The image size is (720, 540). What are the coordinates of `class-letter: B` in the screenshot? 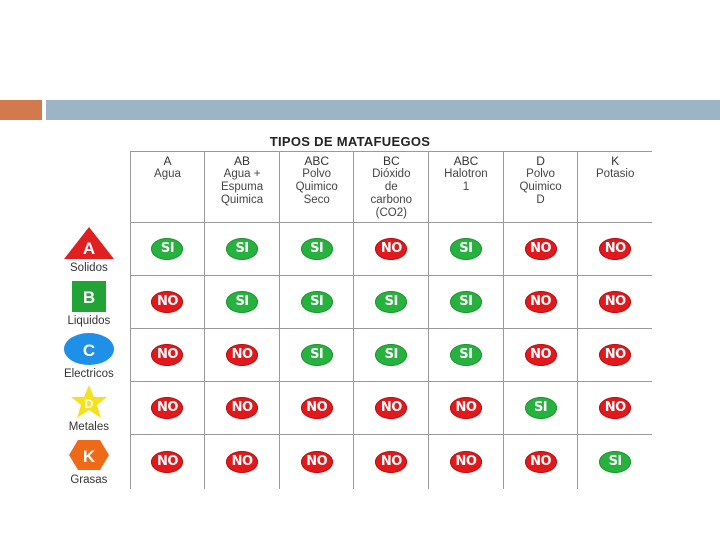 It's located at (89, 297).